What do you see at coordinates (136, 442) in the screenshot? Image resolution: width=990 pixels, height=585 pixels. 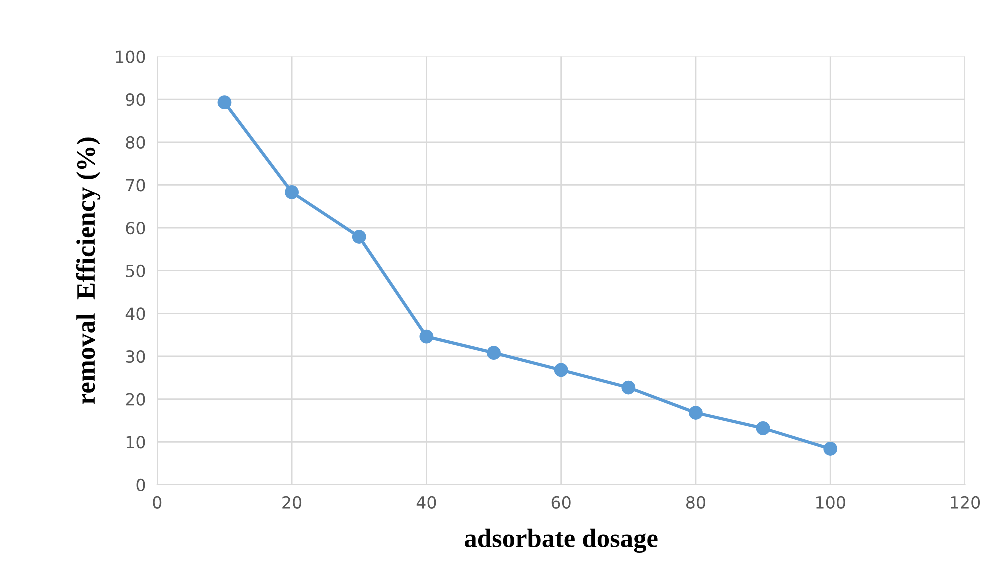 I see `y-tick-label: 10` at bounding box center [136, 442].